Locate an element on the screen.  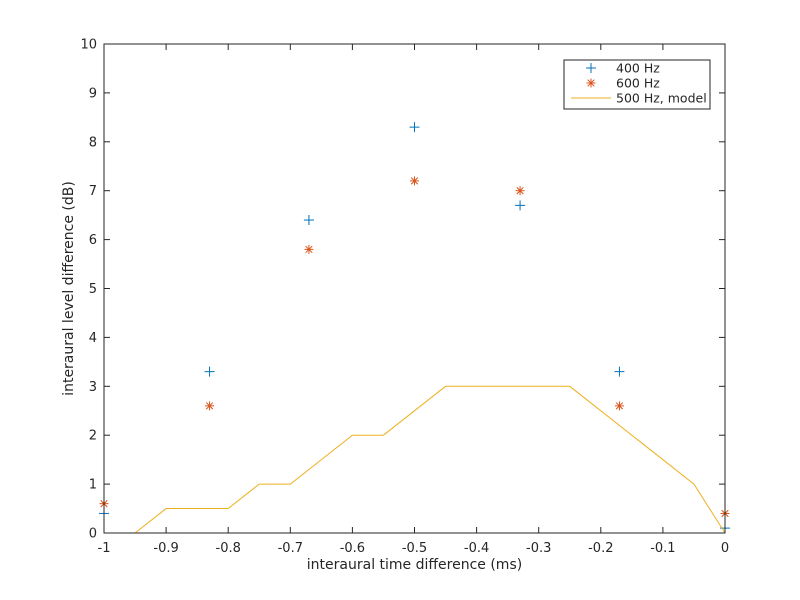
y-tick-label: 5 is located at coordinates (93, 289).